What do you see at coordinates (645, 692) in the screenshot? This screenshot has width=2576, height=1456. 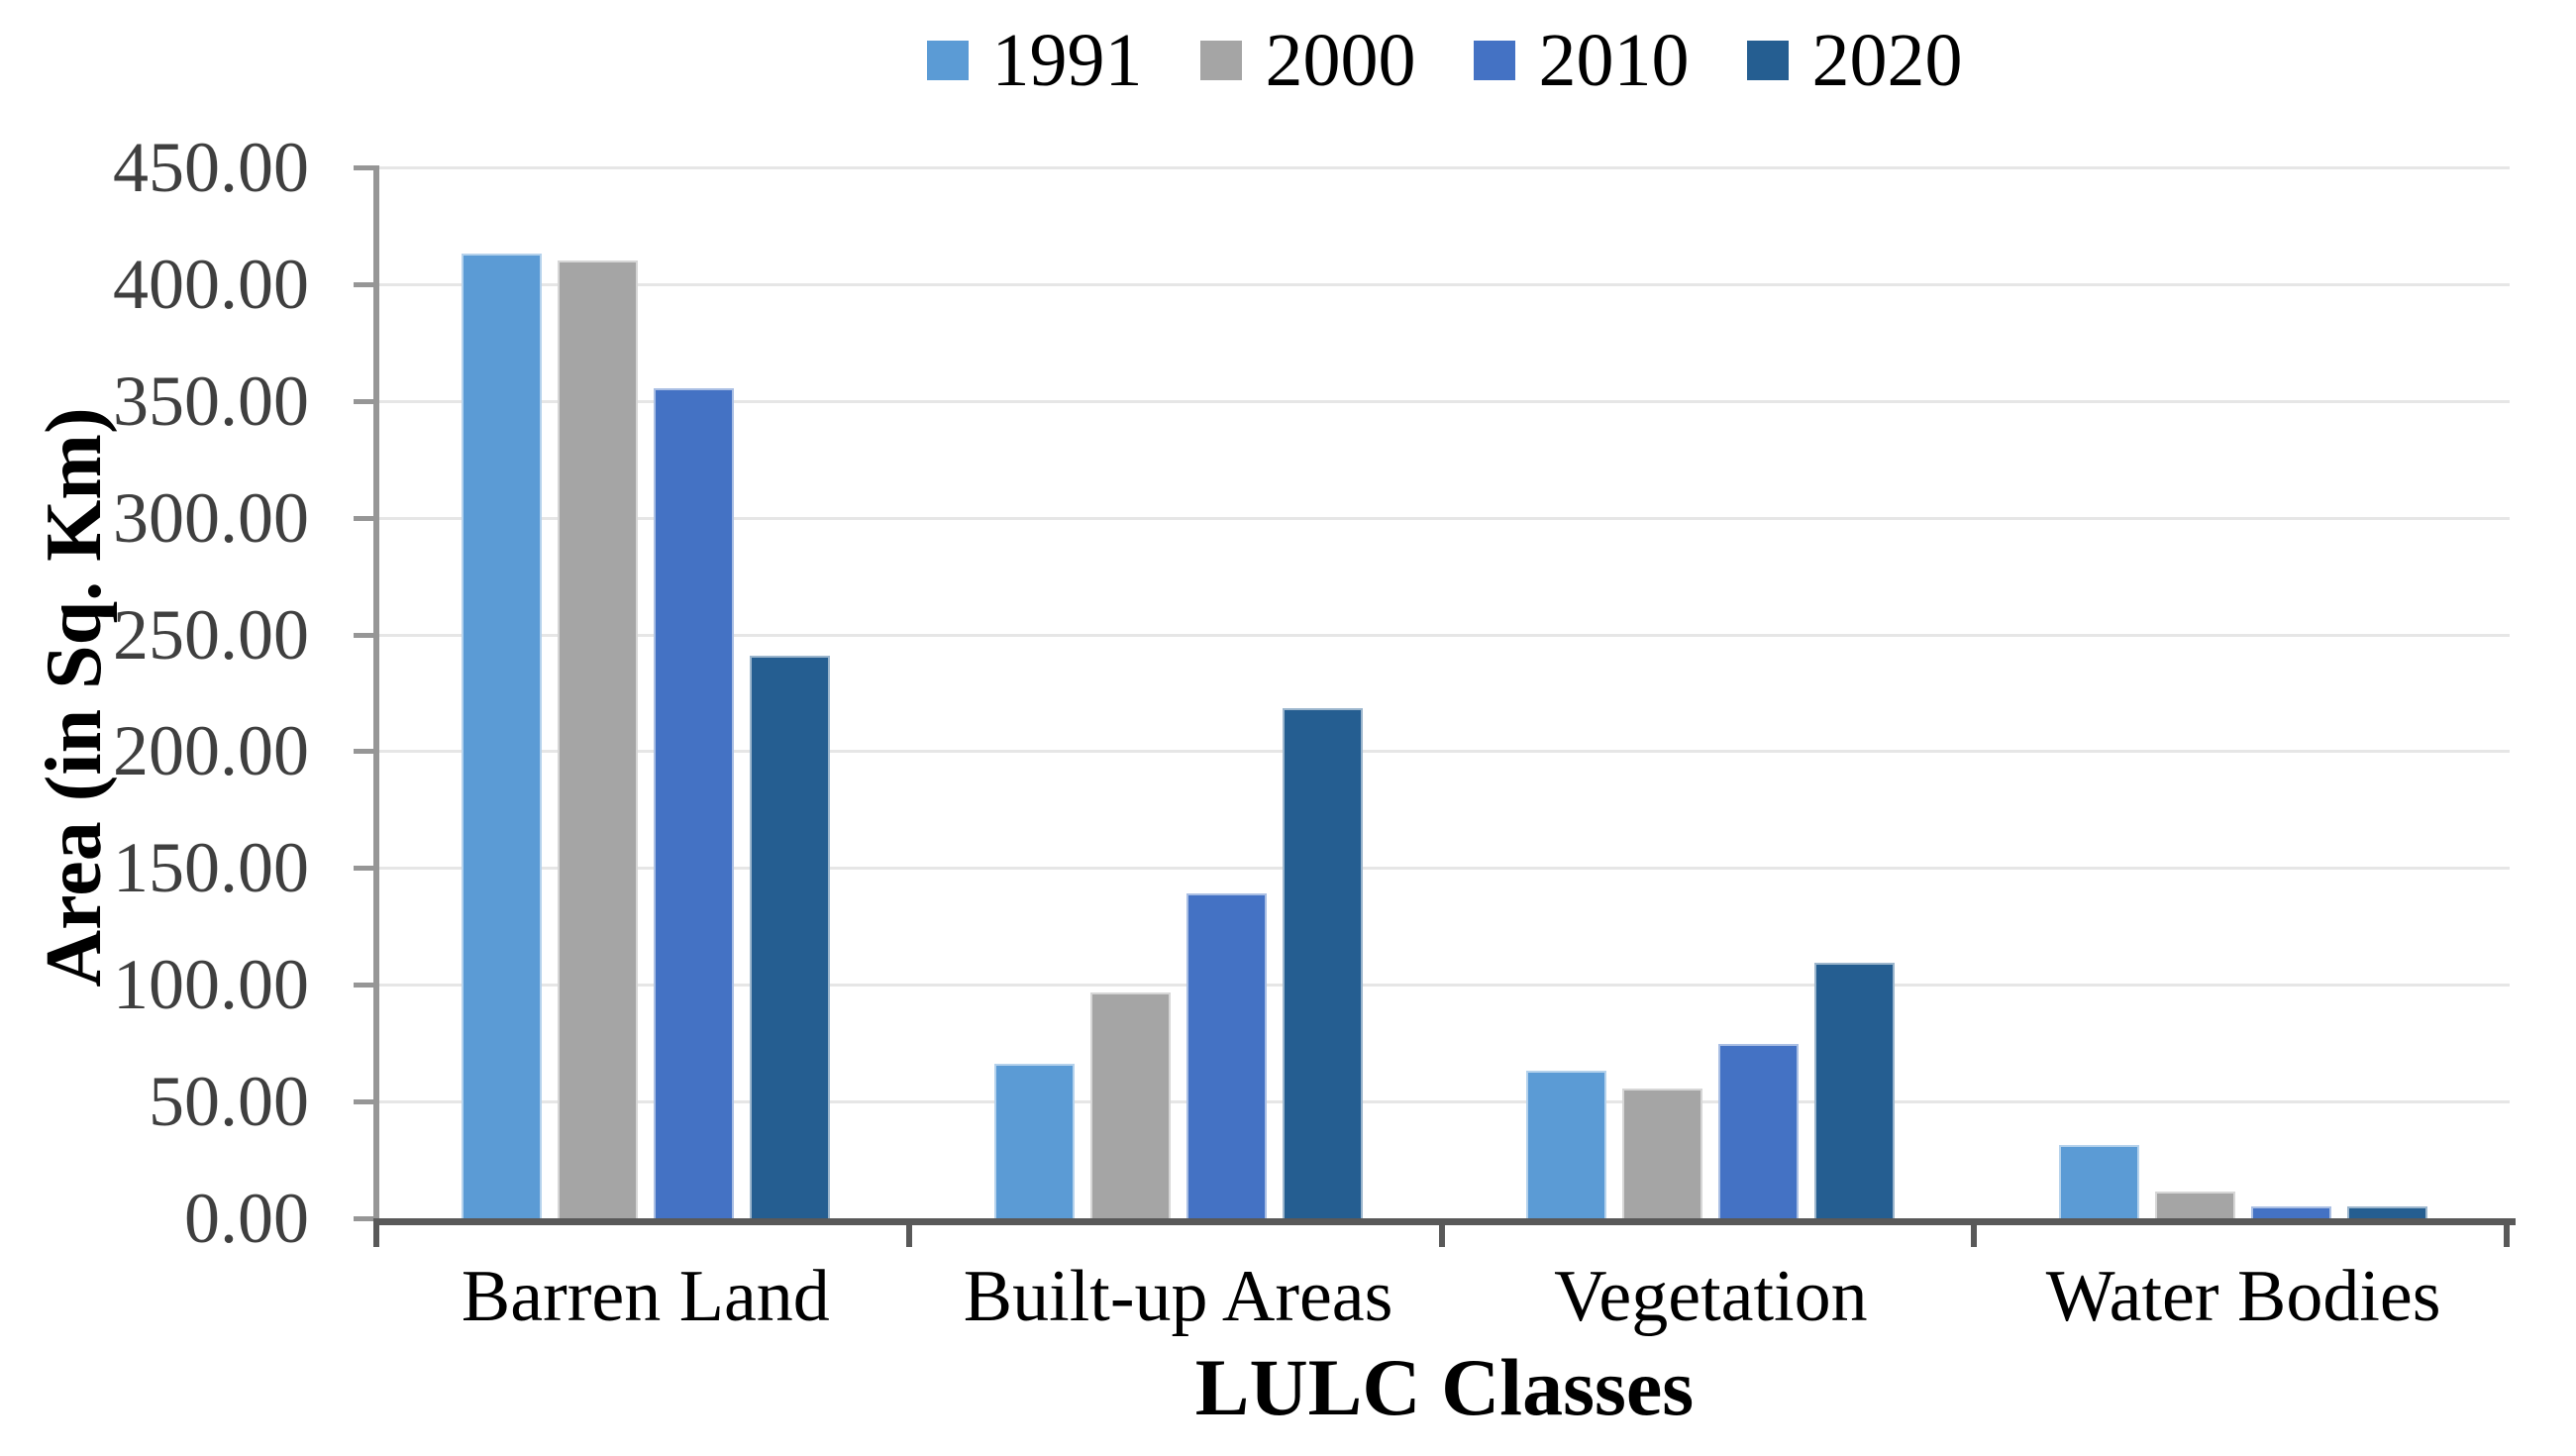 I see `bar-group-barren-land` at bounding box center [645, 692].